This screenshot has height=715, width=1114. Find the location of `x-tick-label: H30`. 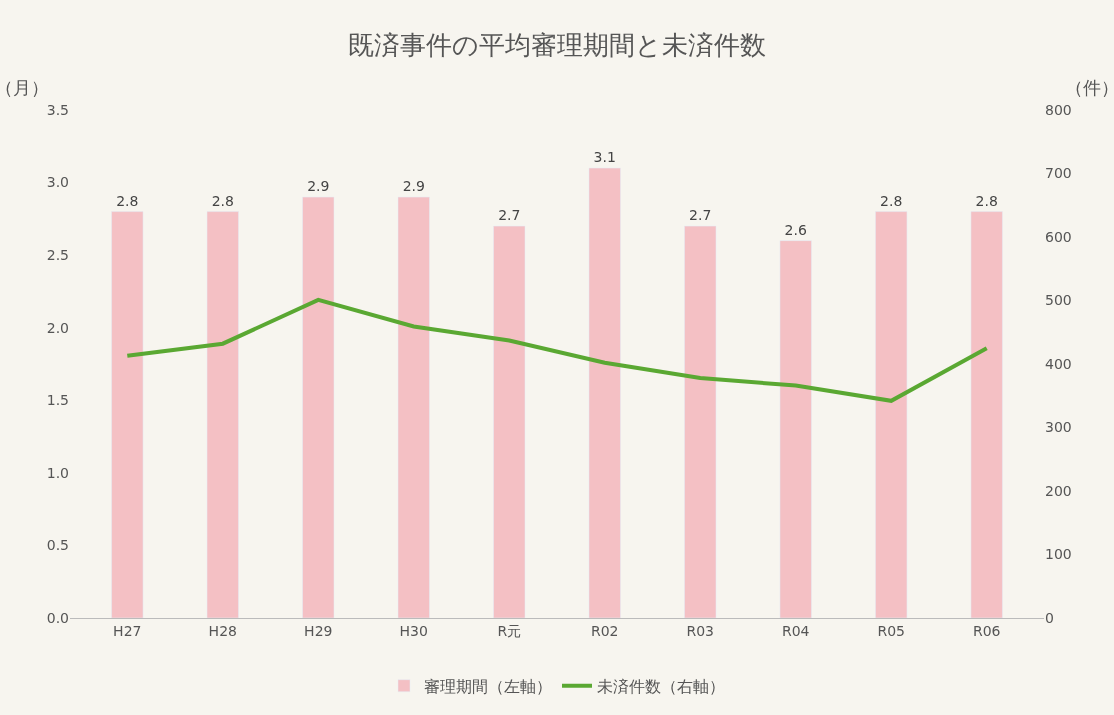

x-tick-label: H30 is located at coordinates (413, 630).